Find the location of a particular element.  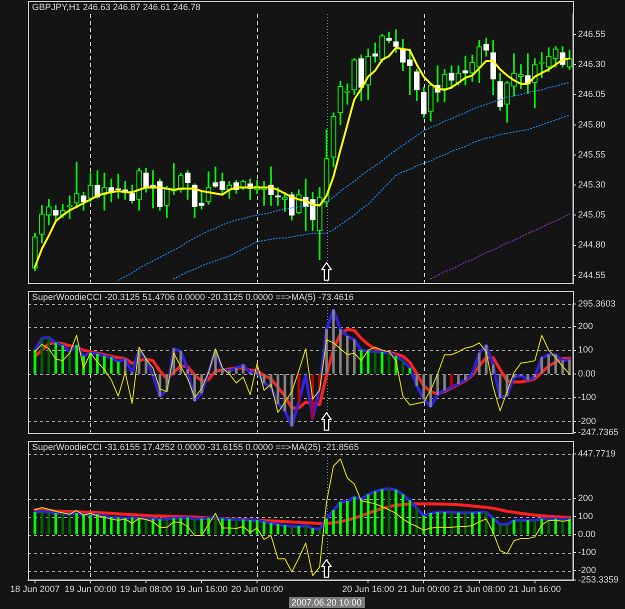

x-tick-label: 19 Jun 08:00 is located at coordinates (146, 589).